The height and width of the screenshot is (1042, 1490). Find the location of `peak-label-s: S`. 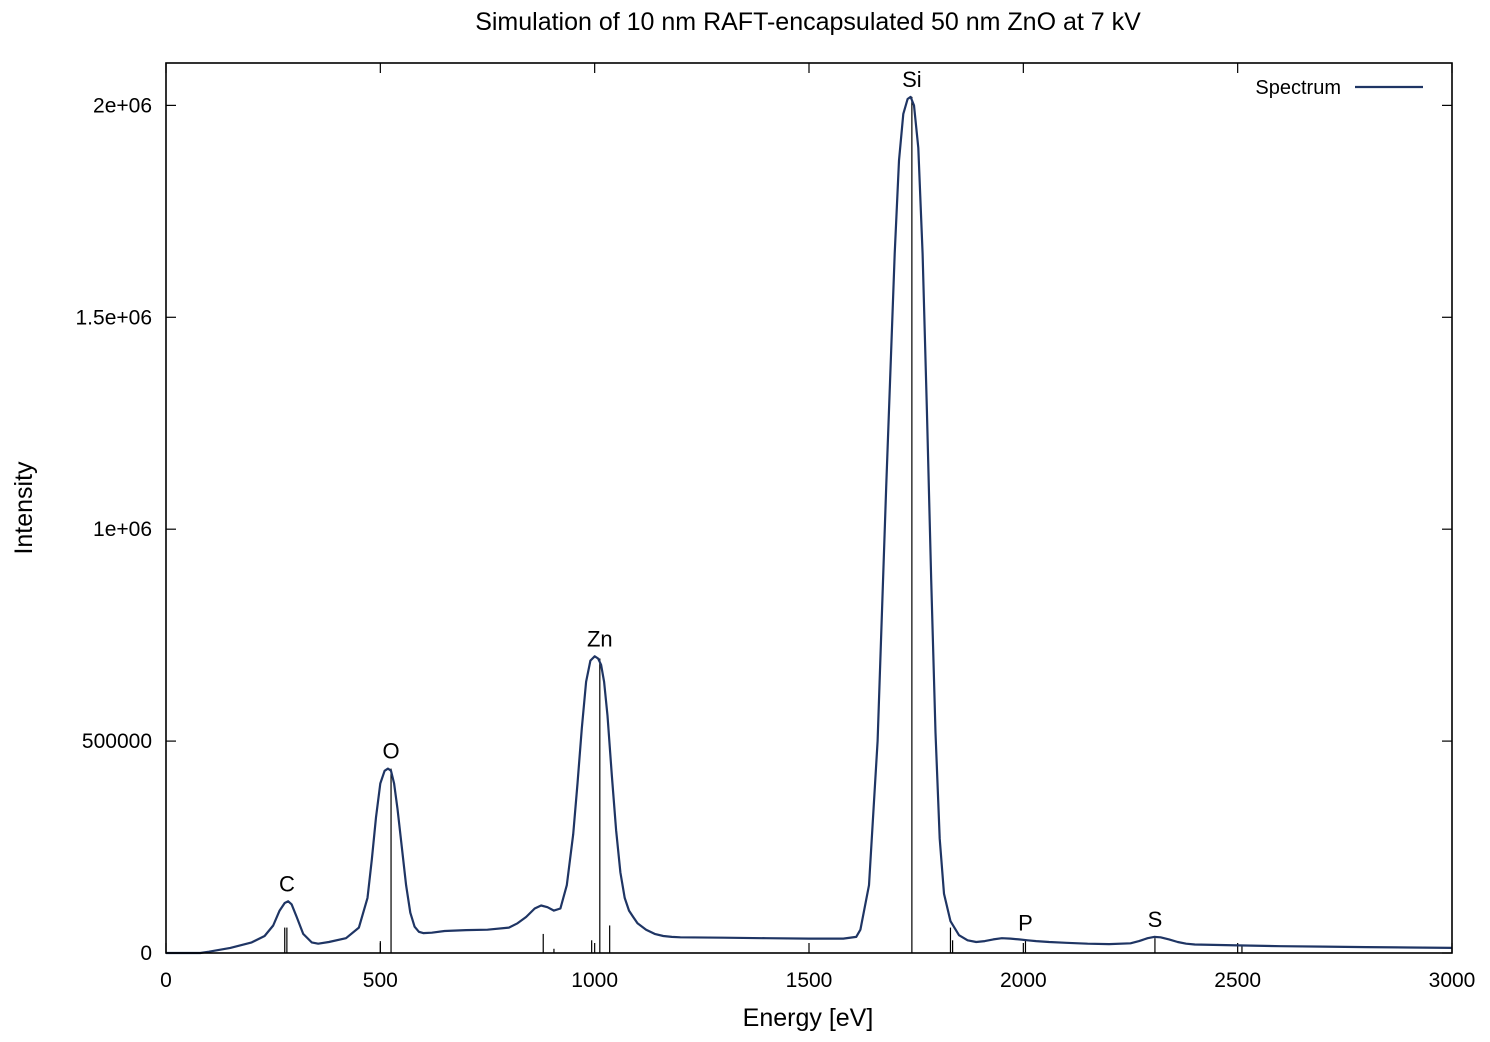

peak-label-s: S is located at coordinates (1155, 919).